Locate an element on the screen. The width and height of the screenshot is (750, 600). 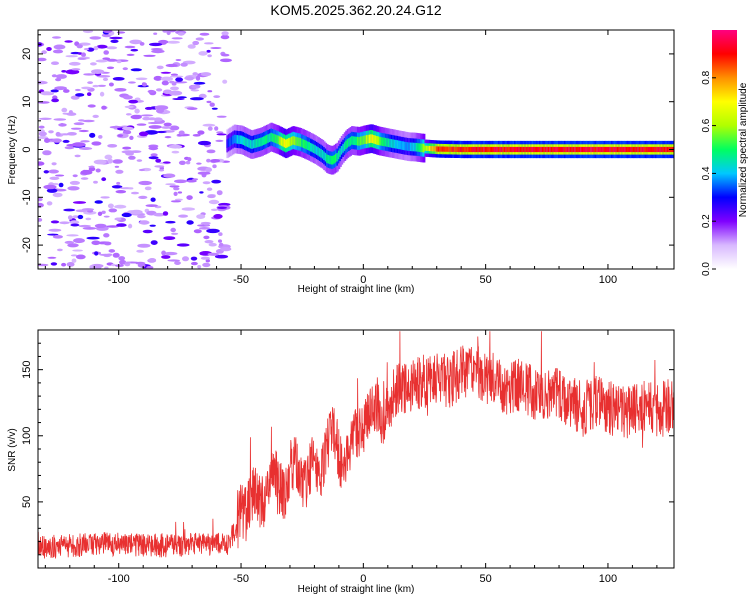
spectrogram-xlabel: Height of straight line (km) is located at coordinates (356, 289).